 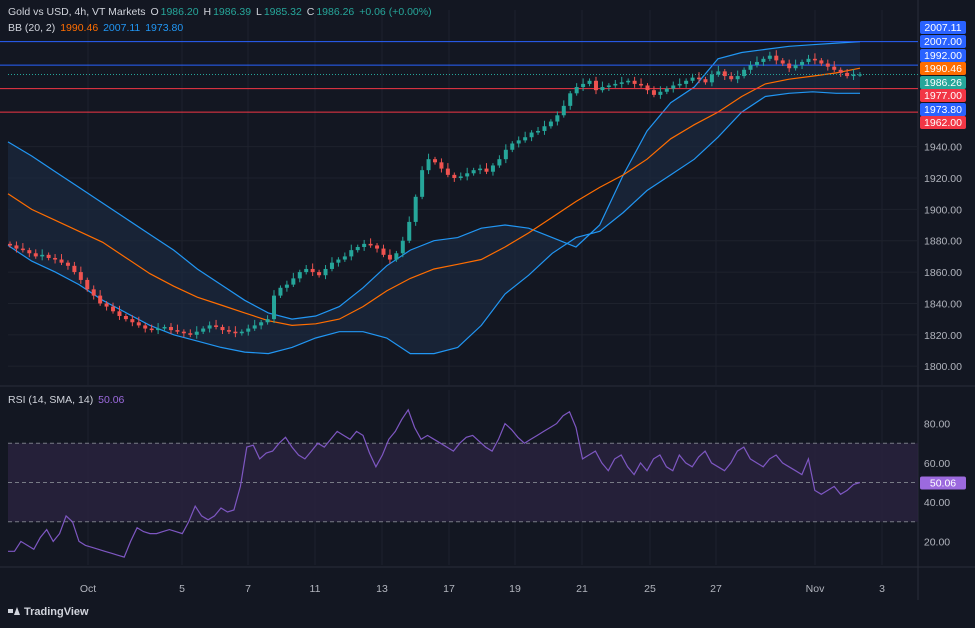 I want to click on y-tick-label: 1860.00, so click(x=943, y=273).